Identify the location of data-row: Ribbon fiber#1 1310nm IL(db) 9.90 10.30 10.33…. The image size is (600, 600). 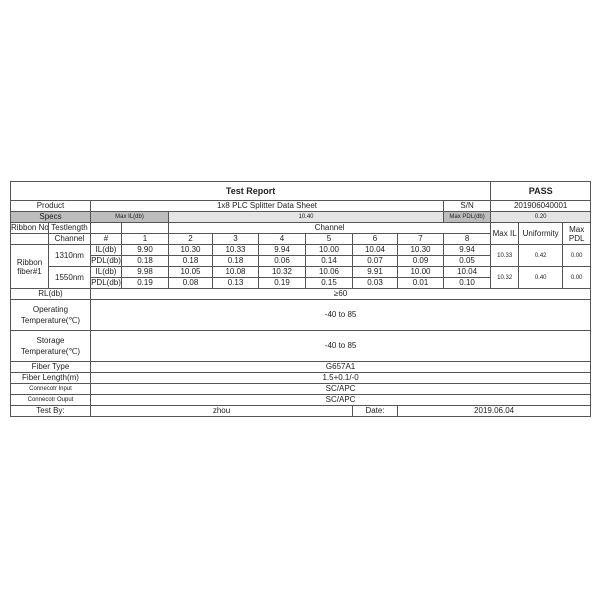
(301, 266).